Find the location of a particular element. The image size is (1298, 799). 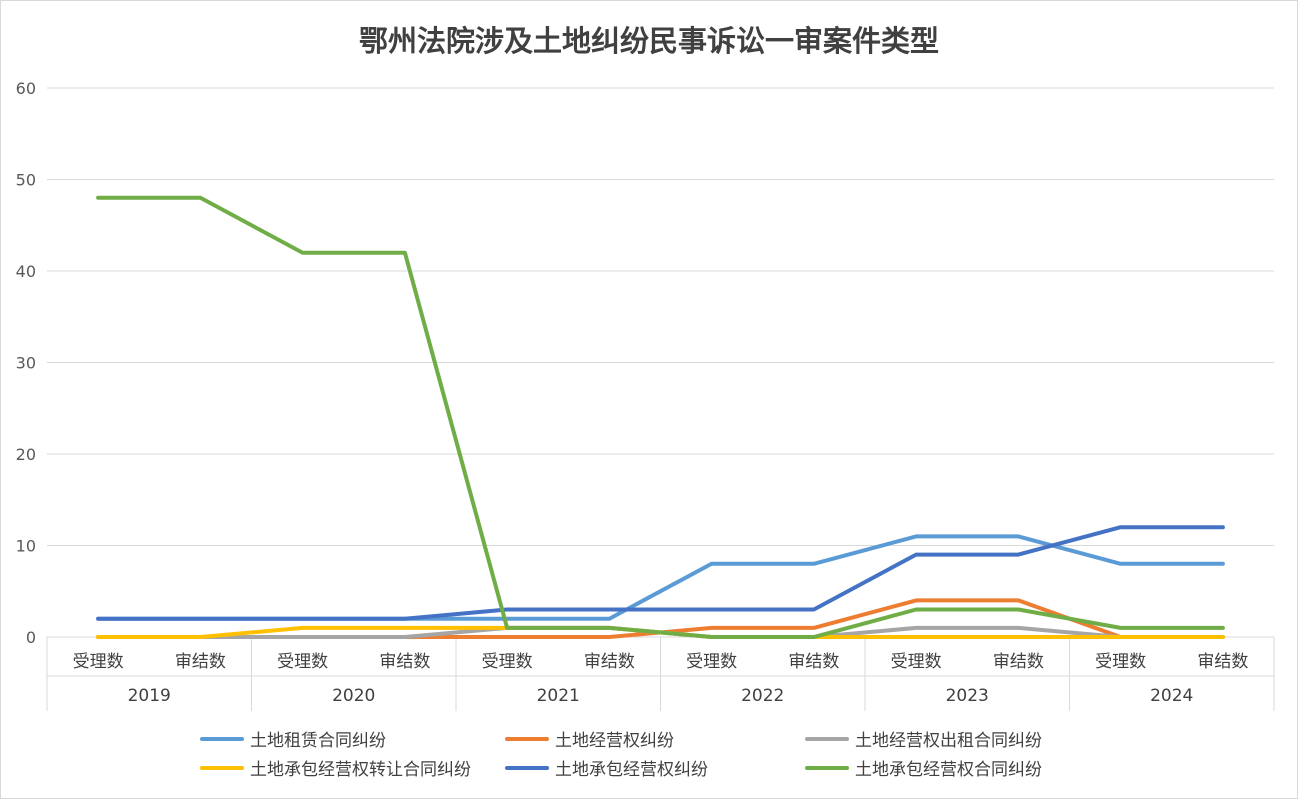

x-group-label: 2023 is located at coordinates (967, 696).